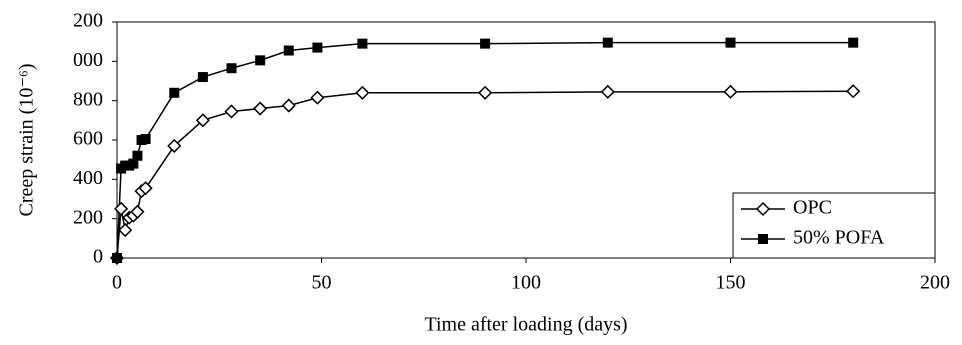  What do you see at coordinates (88, 60) in the screenshot?
I see `y-tick-label: 000` at bounding box center [88, 60].